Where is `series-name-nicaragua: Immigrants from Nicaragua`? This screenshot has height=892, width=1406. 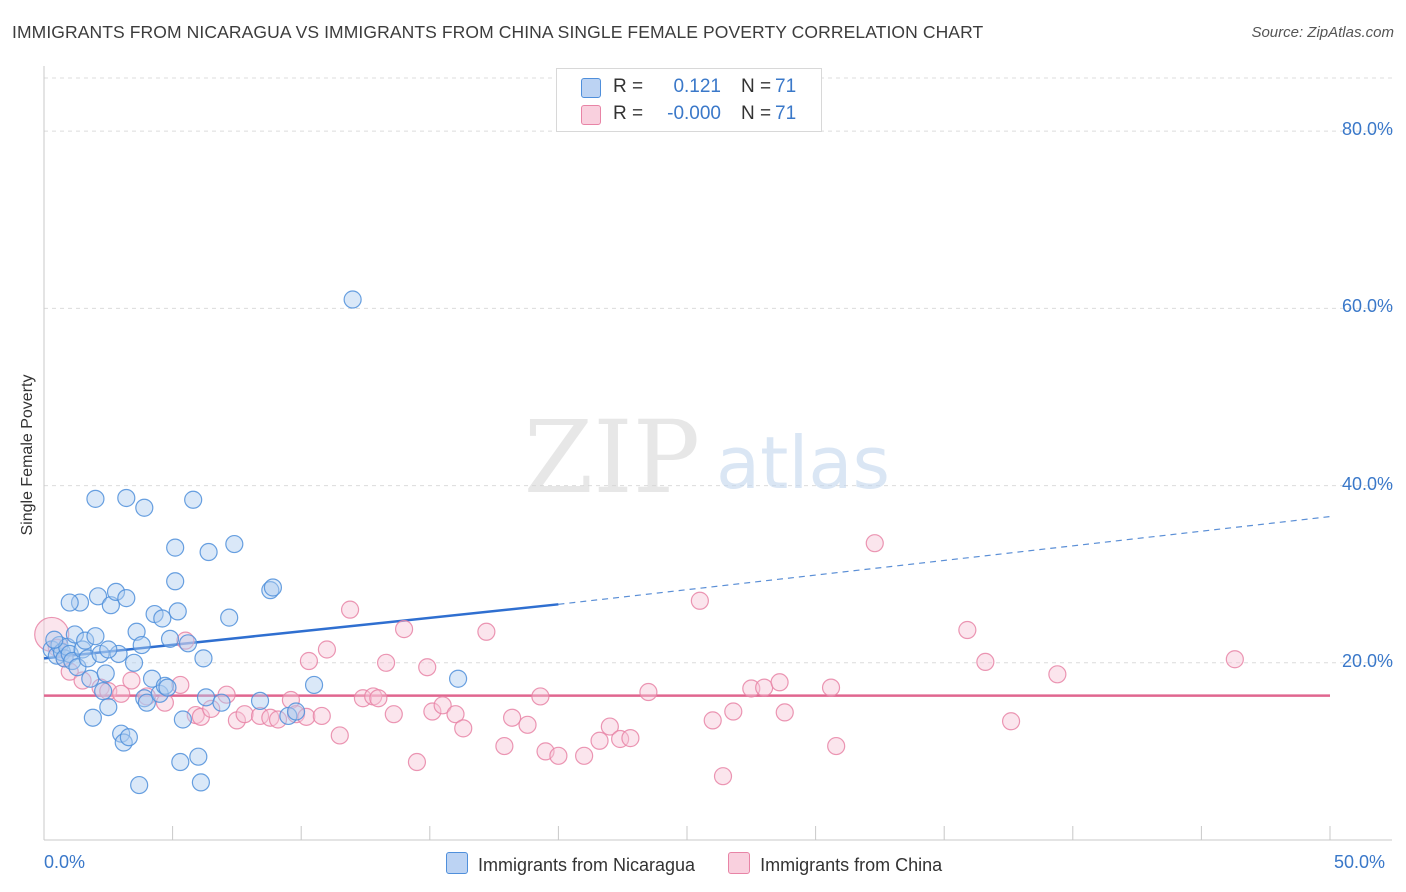
series-name-nicaragua: Immigrants from Nicaragua is located at coordinates (587, 865).